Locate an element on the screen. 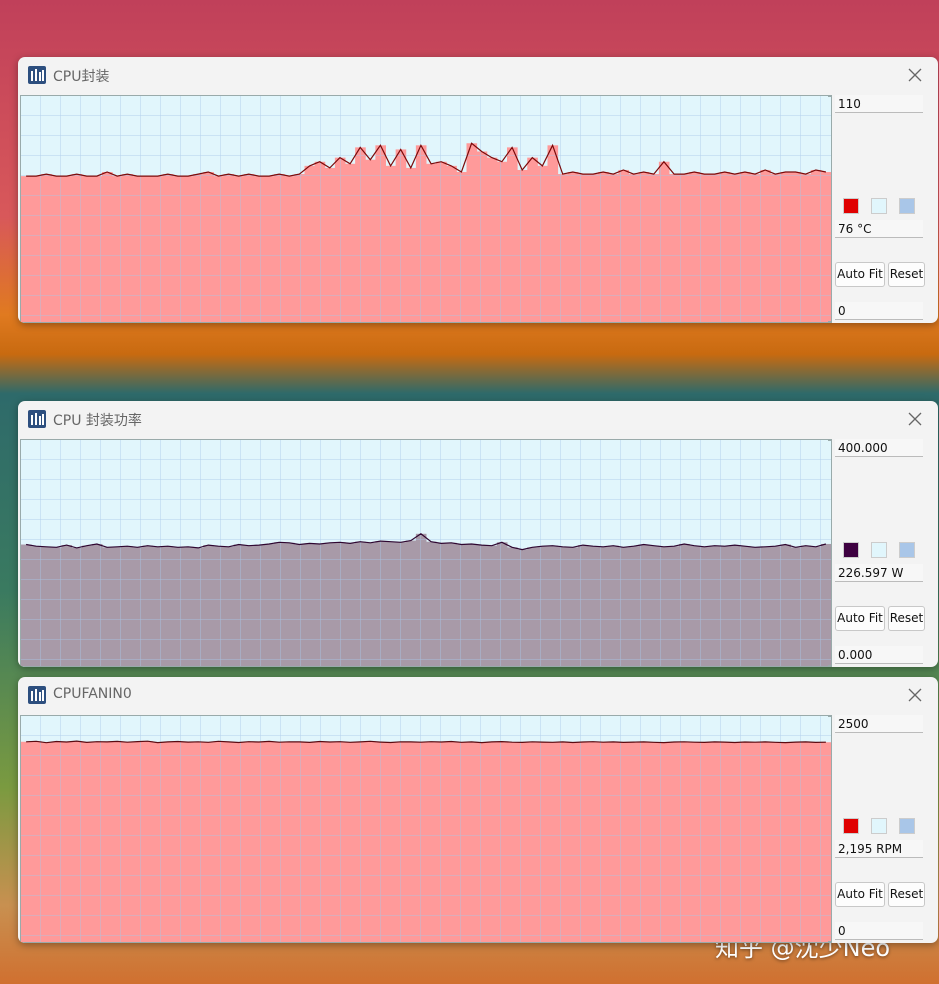 This screenshot has height=984, width=939. window-title: CPUFANIN0 is located at coordinates (92, 694).